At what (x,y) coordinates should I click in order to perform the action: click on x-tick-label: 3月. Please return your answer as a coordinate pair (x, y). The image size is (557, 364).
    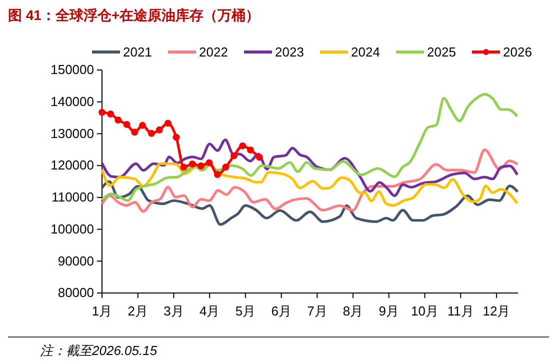
    Looking at the image, I should click on (174, 310).